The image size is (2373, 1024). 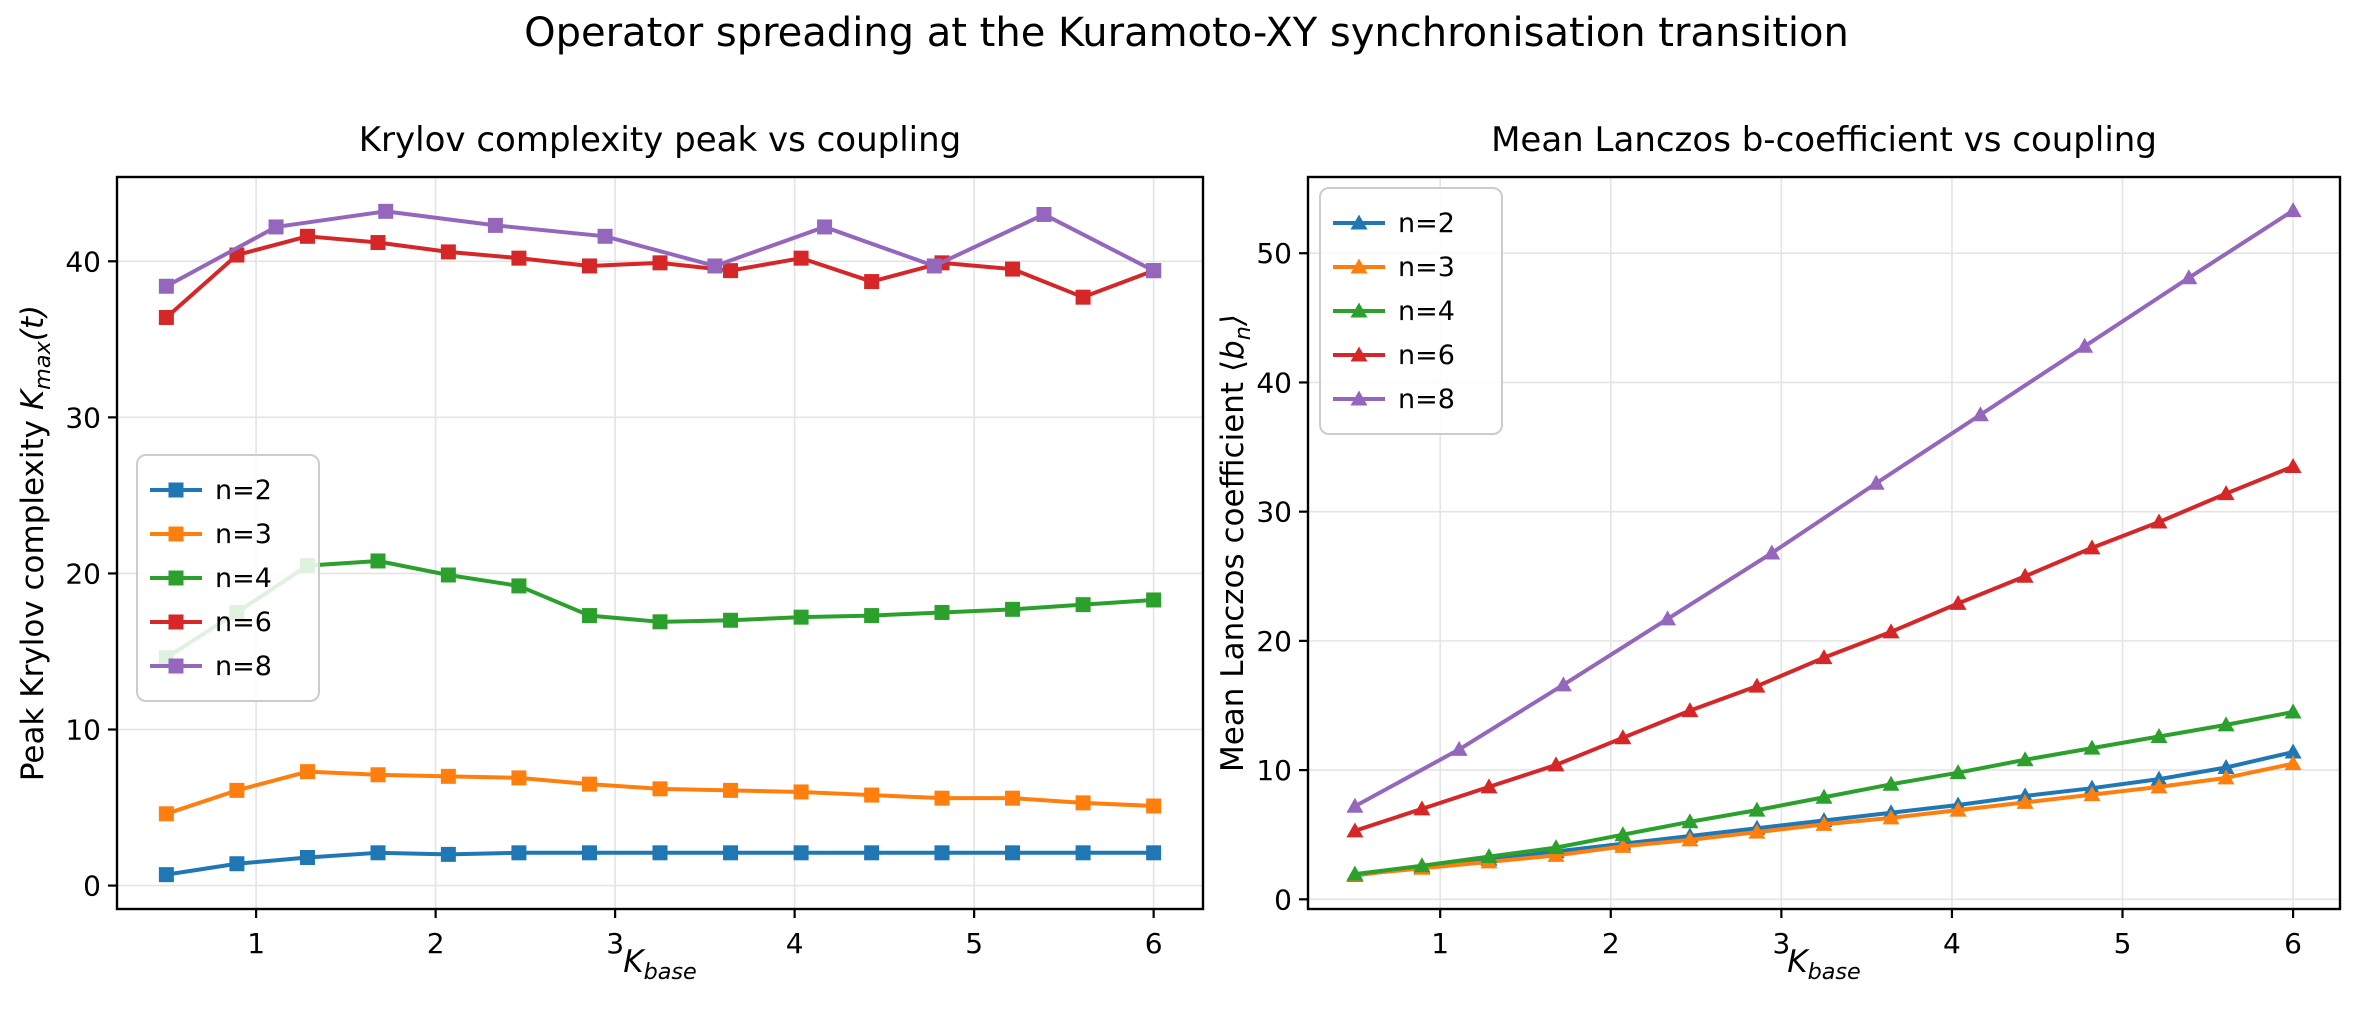 What do you see at coordinates (36, 543) in the screenshot?
I see `left-y-axis-label: Peak Krylov complexity Kmax(t)` at bounding box center [36, 543].